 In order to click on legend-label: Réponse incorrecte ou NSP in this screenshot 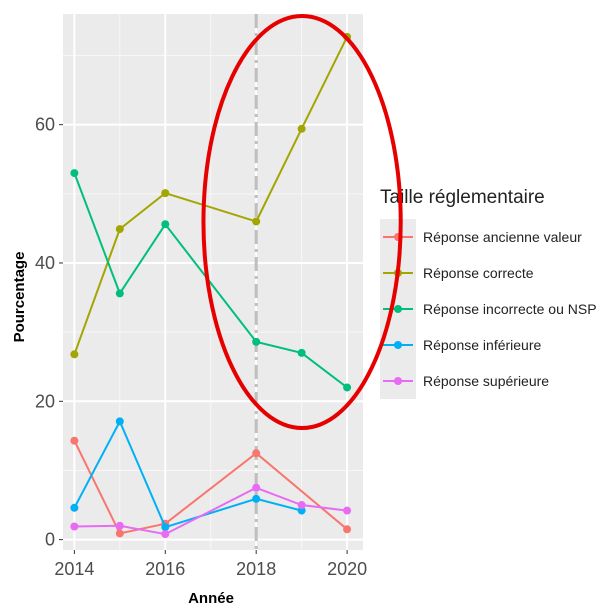, I will do `click(510, 309)`.